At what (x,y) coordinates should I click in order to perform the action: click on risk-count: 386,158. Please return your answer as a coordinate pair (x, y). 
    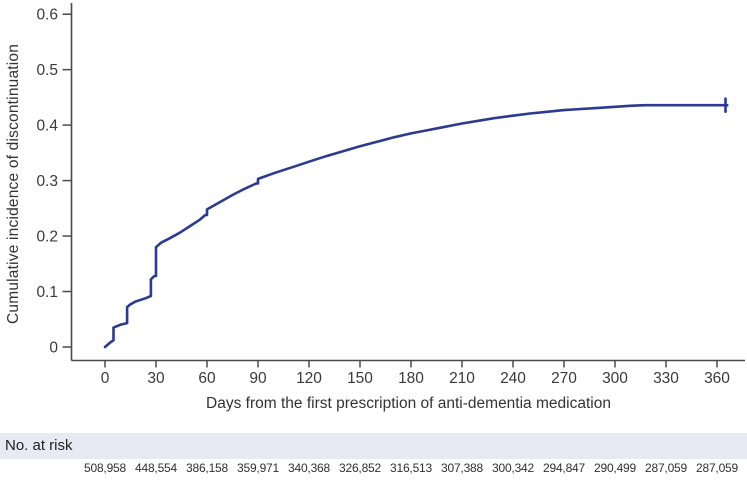
    Looking at the image, I should click on (207, 468).